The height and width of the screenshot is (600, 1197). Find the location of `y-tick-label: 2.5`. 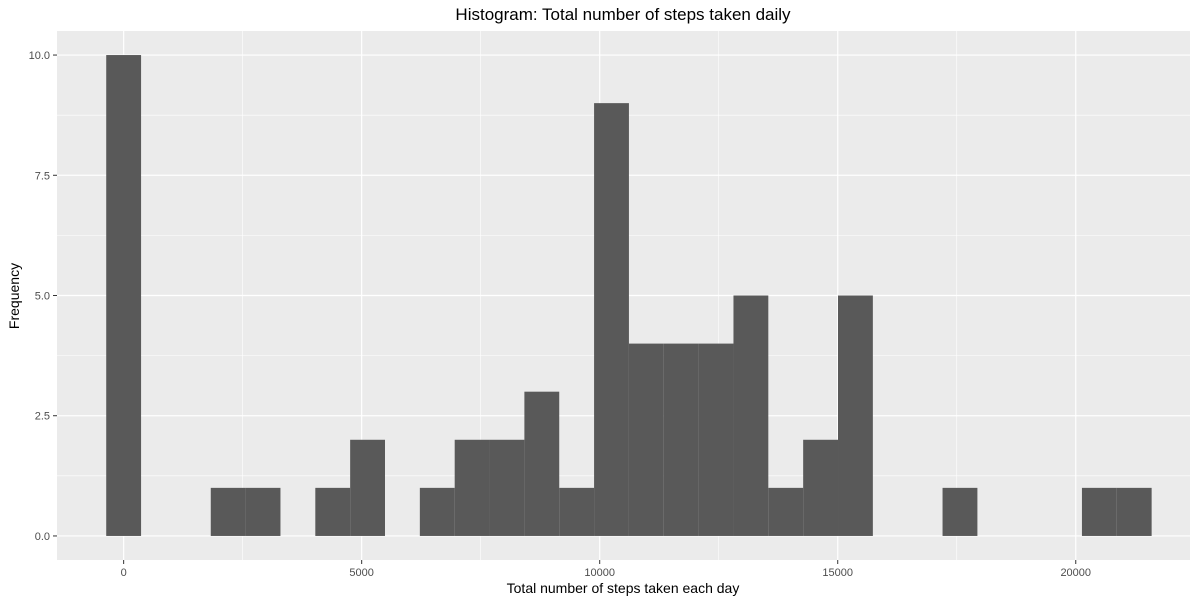

y-tick-label: 2.5 is located at coordinates (42, 417).